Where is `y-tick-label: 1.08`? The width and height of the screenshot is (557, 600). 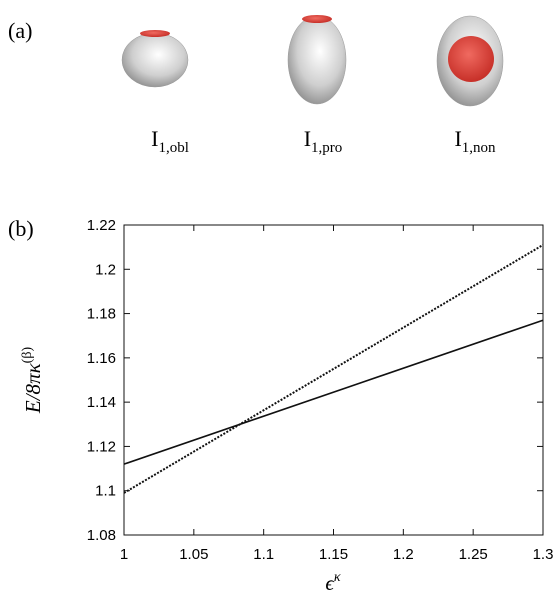 y-tick-label: 1.08 is located at coordinates (101, 535).